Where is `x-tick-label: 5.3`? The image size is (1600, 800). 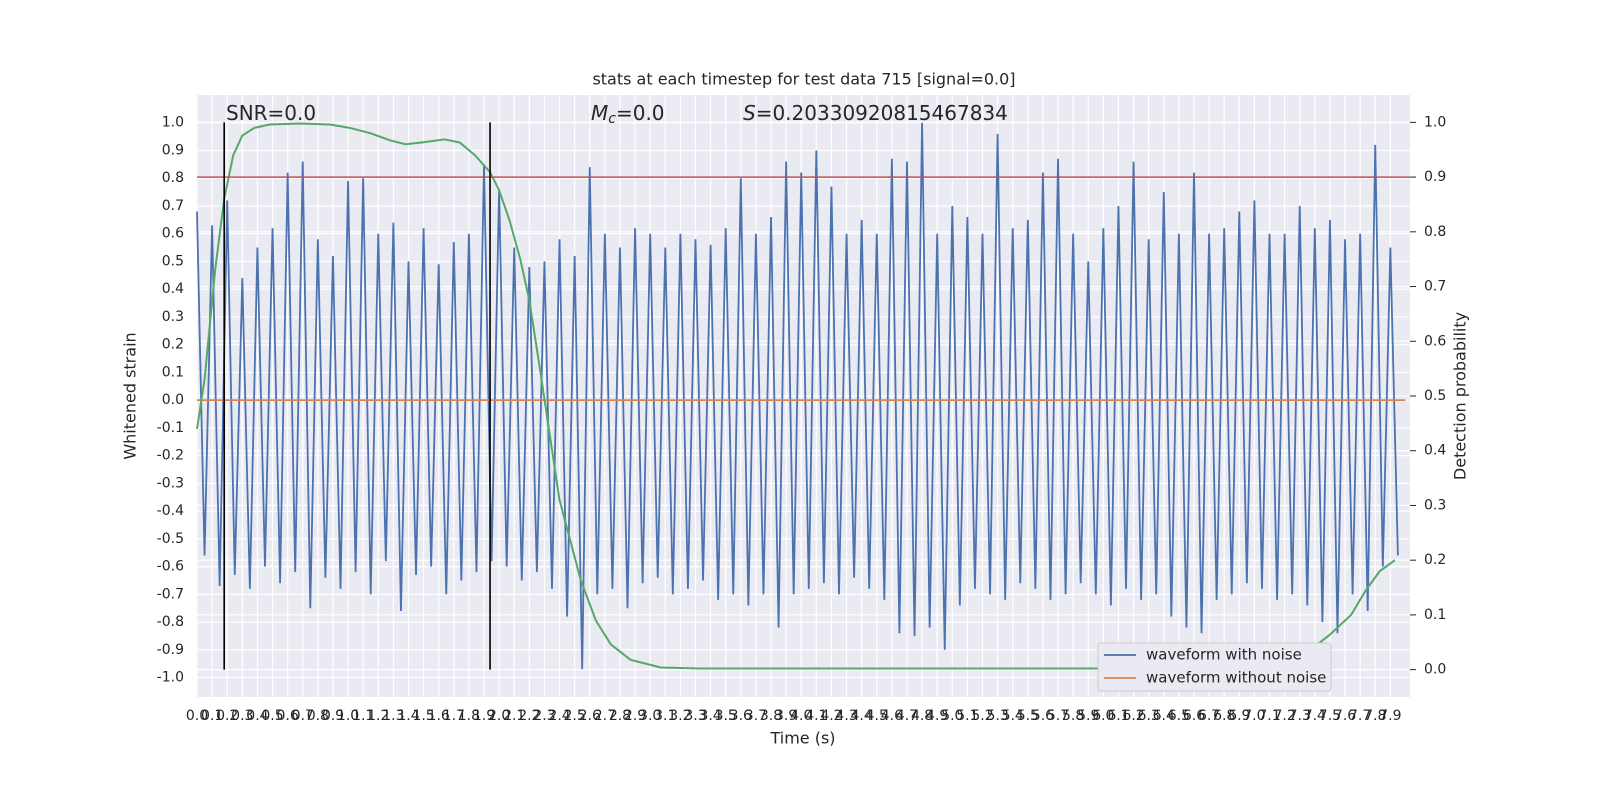
x-tick-label: 5.3 is located at coordinates (997, 716).